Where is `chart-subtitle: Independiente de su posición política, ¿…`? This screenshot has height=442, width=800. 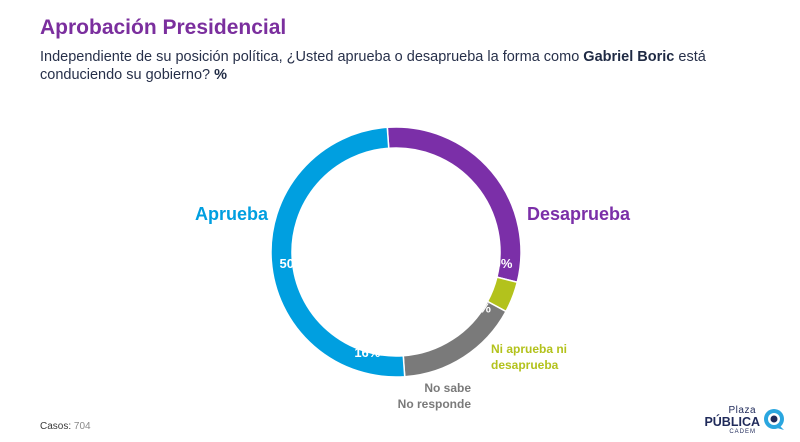
chart-subtitle: Independiente de su posición política, ¿… is located at coordinates (400, 66).